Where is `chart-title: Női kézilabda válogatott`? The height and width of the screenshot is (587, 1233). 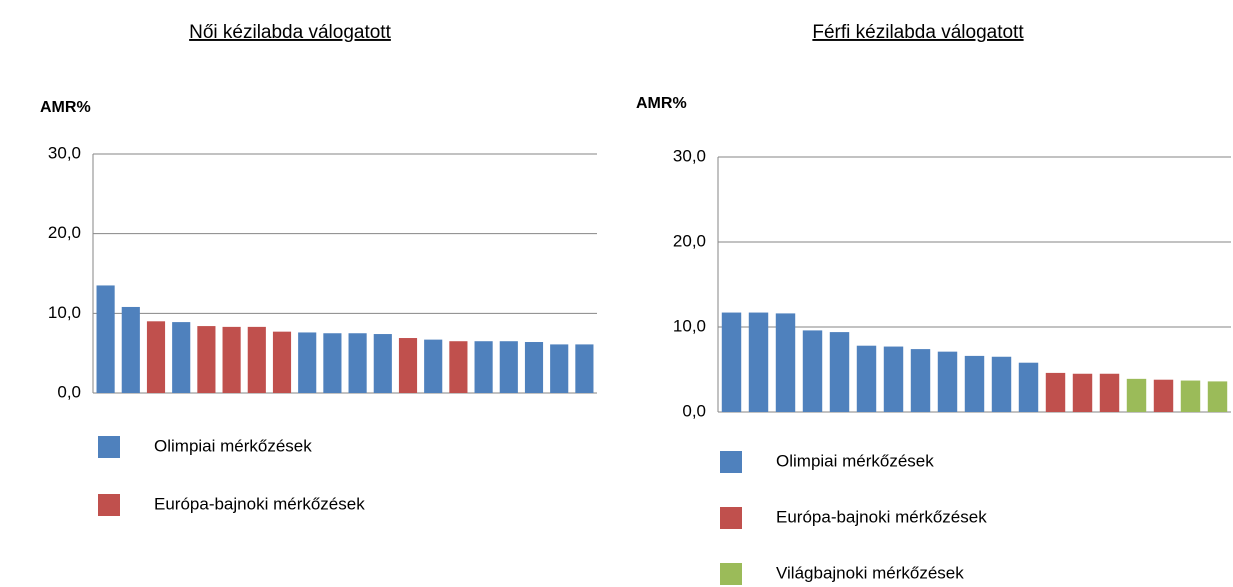 chart-title: Női kézilabda válogatott is located at coordinates (290, 32).